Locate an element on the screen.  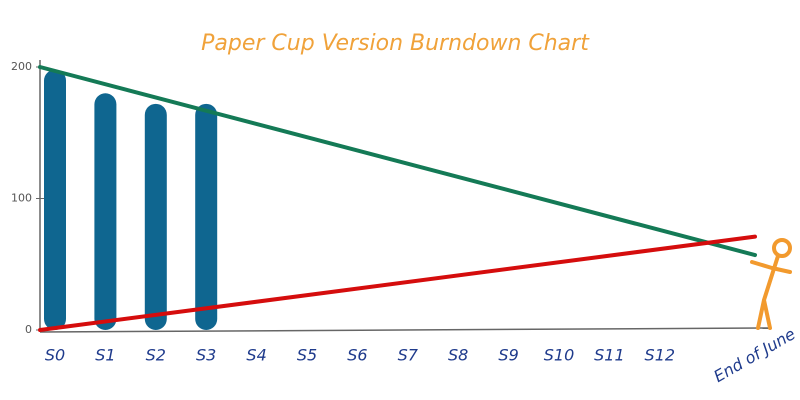
x-tick-label: S8 is located at coordinates (458, 355).